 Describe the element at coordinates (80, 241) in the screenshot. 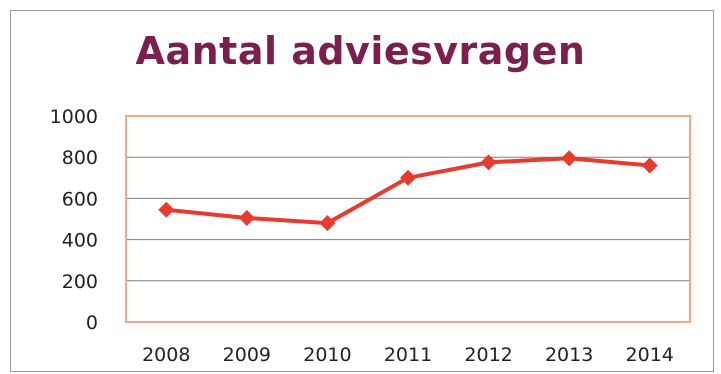

I see `y-tick-label: 400` at that location.